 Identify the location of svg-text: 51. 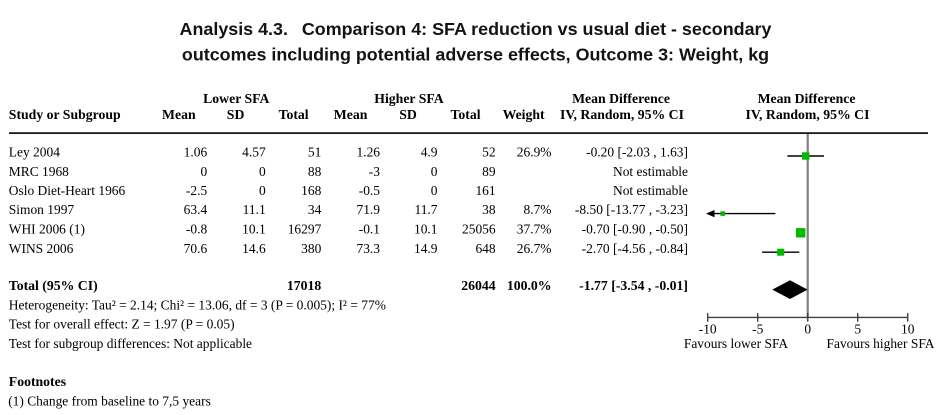
(314, 152).